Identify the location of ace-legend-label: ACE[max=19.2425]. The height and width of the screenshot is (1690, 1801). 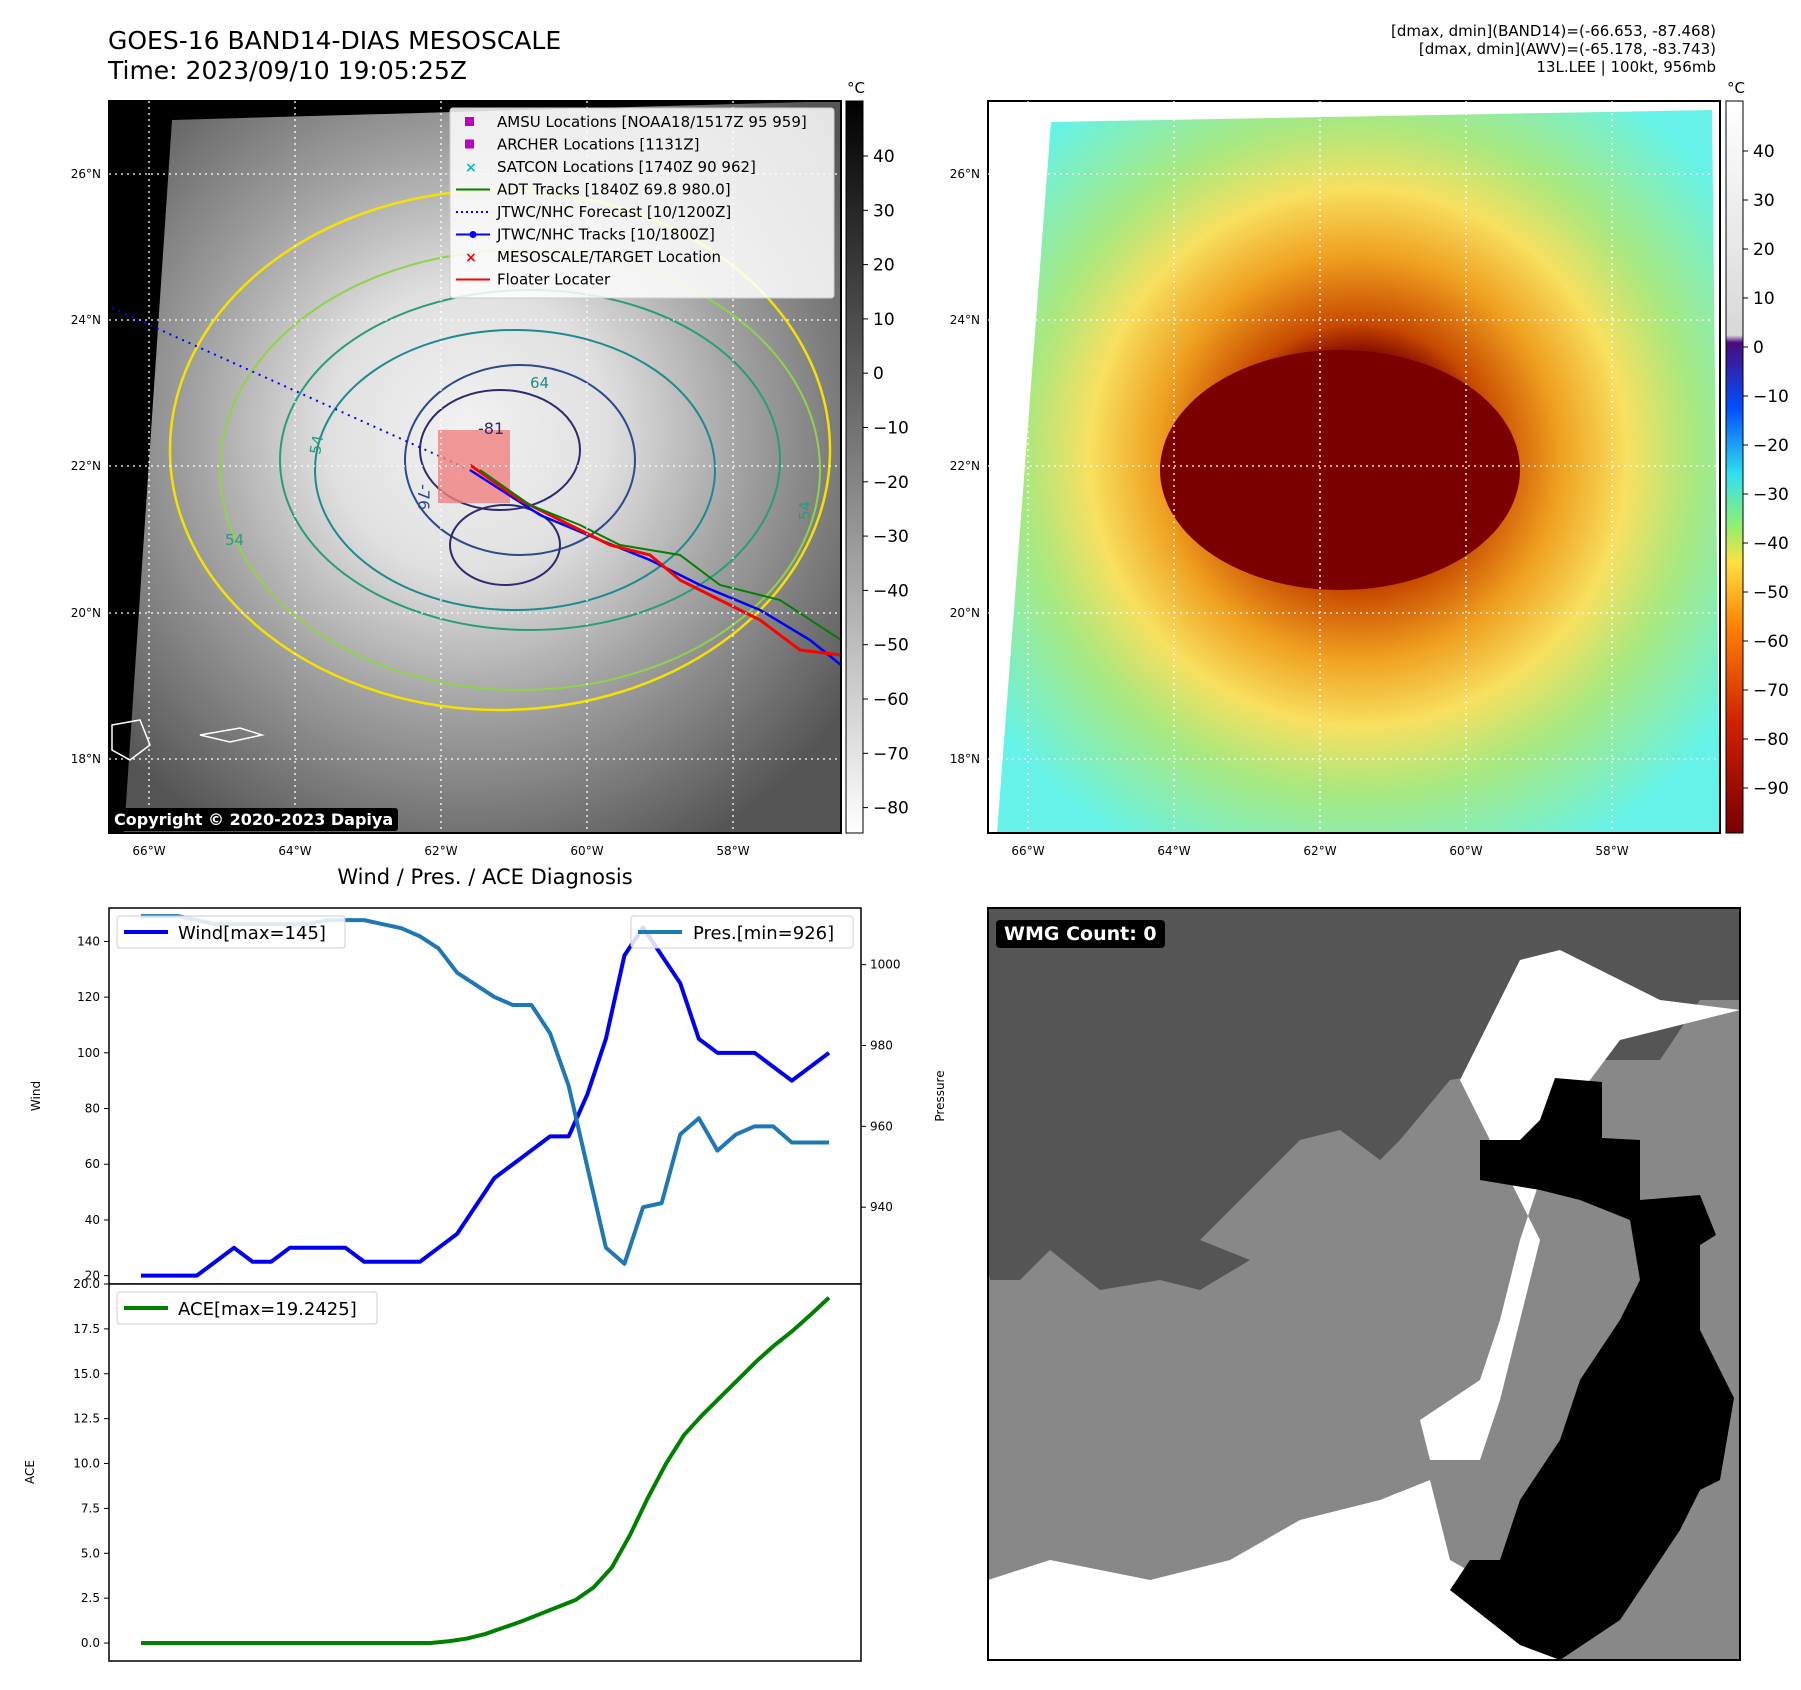
(267, 1309).